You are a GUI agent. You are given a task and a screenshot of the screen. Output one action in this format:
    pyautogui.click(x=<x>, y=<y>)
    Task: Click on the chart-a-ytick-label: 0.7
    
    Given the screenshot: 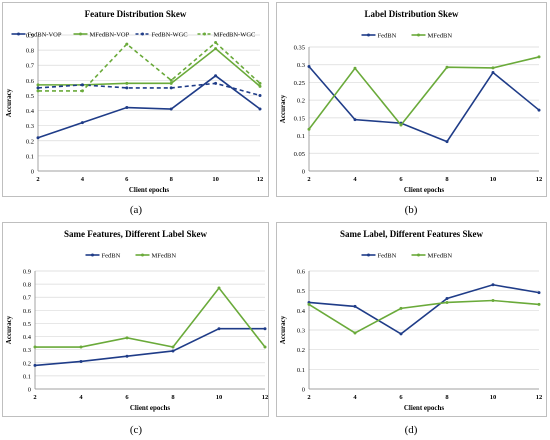 What is the action you would take?
    pyautogui.click(x=30, y=66)
    